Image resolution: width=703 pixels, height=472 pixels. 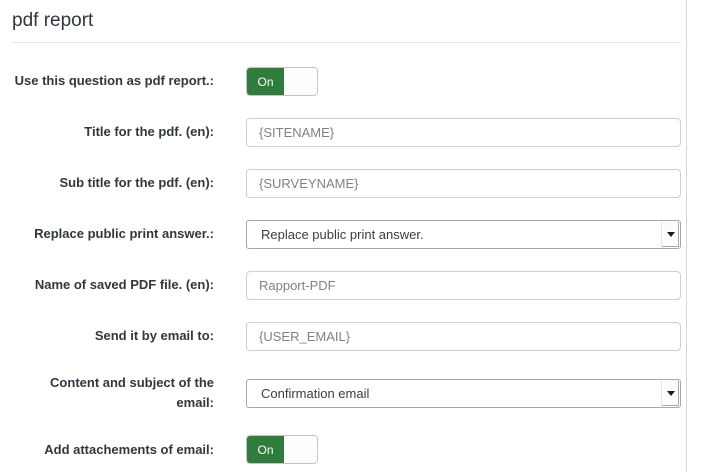 What do you see at coordinates (315, 393) in the screenshot?
I see `select-value: Confirmation email` at bounding box center [315, 393].